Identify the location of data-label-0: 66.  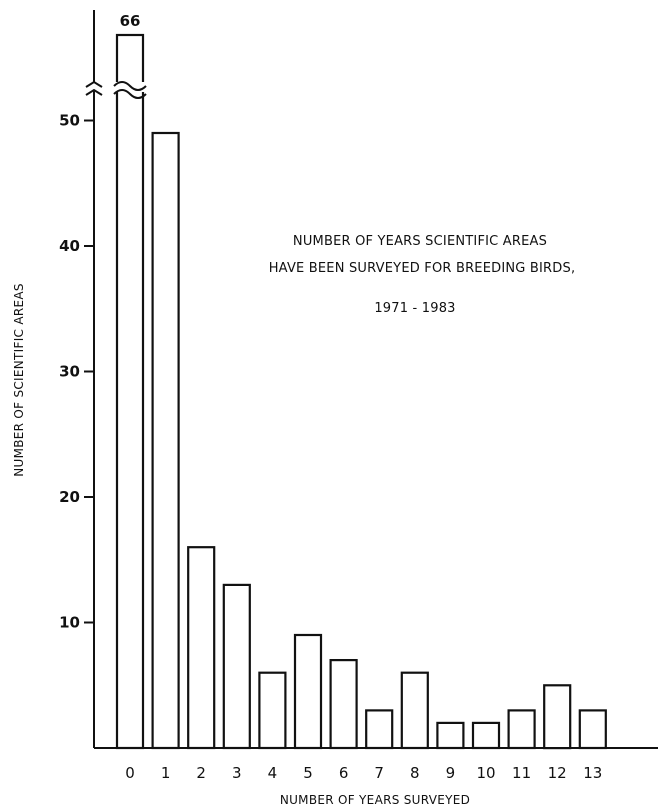
(130, 21).